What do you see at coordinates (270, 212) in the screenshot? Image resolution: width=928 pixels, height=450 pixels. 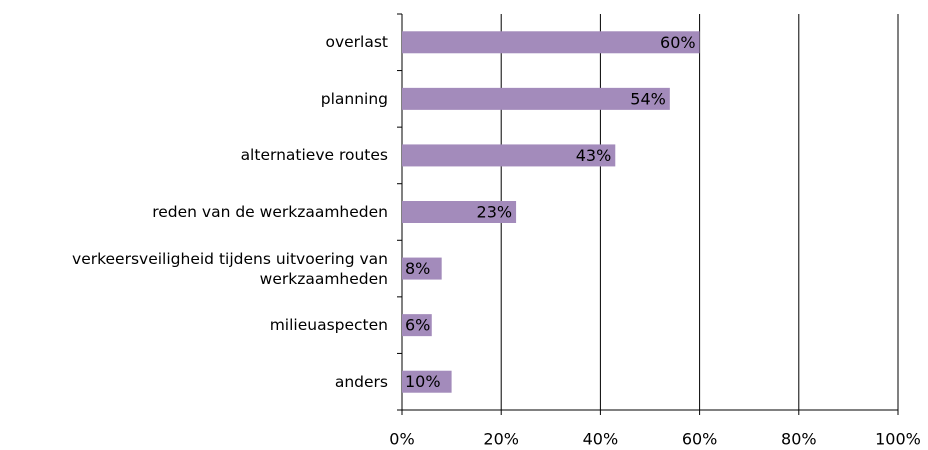 I see `category-label: reden van de werkzaamheden` at bounding box center [270, 212].